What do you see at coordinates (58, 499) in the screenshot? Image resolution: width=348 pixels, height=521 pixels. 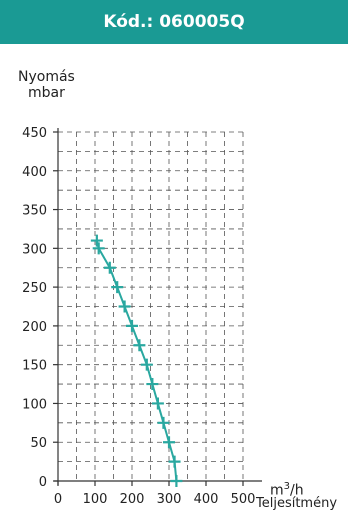 I see `x-tick-label: 0` at bounding box center [58, 499].